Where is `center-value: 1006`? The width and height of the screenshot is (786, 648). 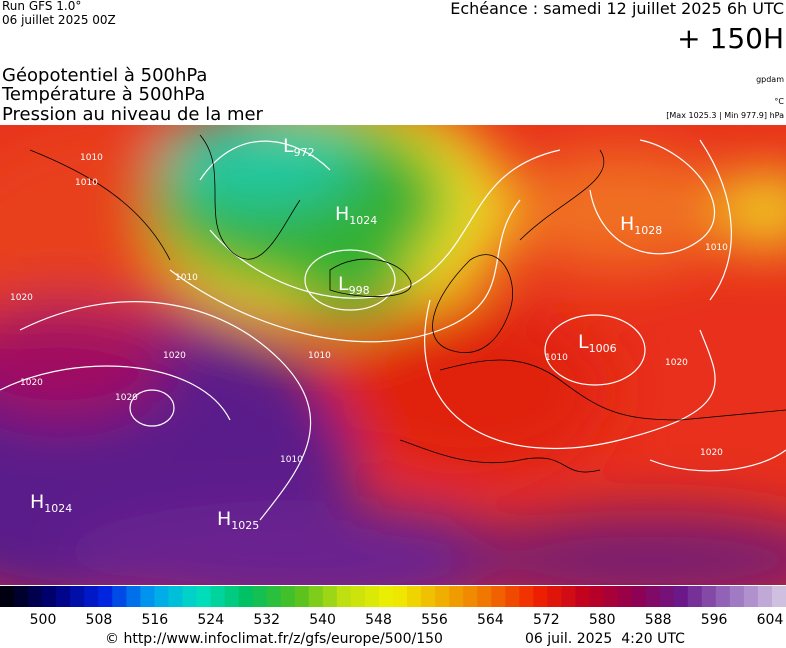
center-value: 1006 is located at coordinates (603, 348).